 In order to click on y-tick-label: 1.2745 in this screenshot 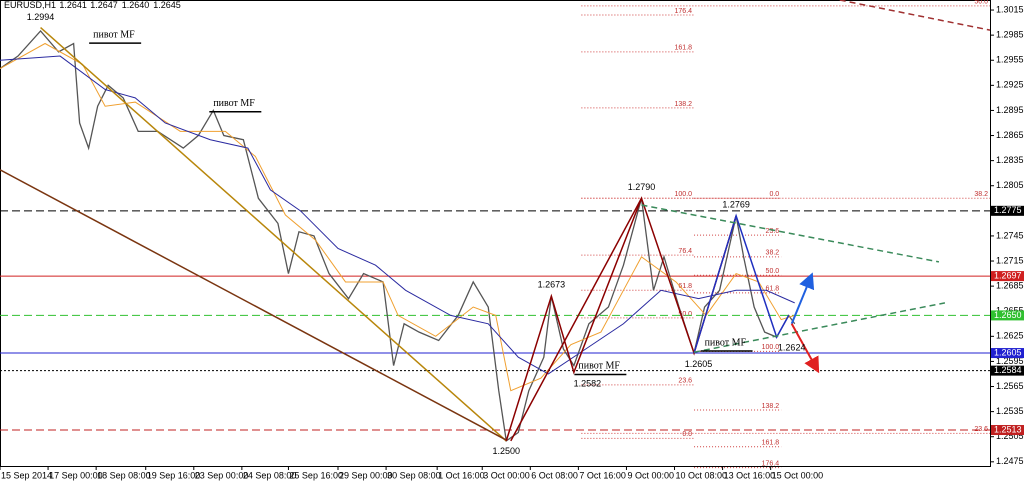, I will do `click(1010, 235)`.